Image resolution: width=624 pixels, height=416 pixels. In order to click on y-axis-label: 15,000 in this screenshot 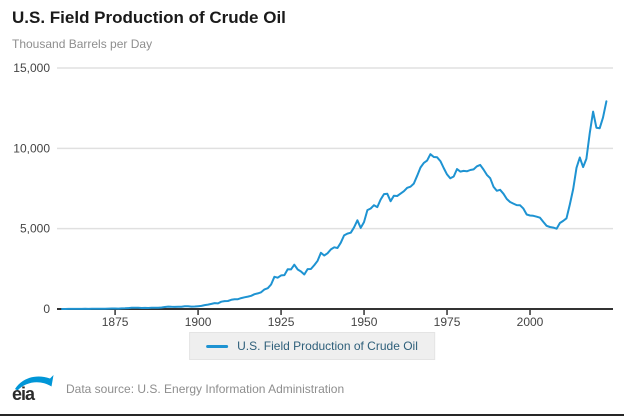, I will do `click(31, 68)`.